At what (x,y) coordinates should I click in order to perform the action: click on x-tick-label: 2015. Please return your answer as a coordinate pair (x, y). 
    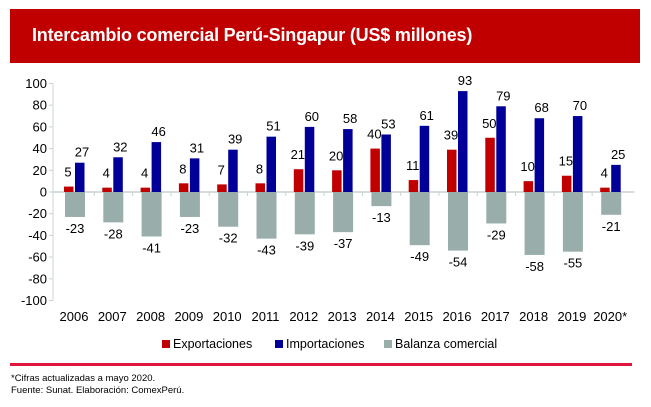
    Looking at the image, I should click on (418, 316).